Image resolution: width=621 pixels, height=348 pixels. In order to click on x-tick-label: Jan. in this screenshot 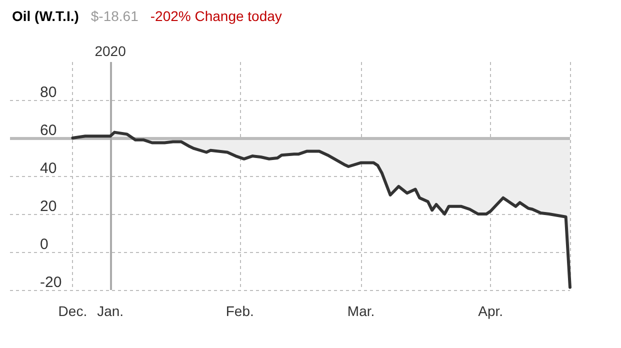, I will do `click(110, 311)`.